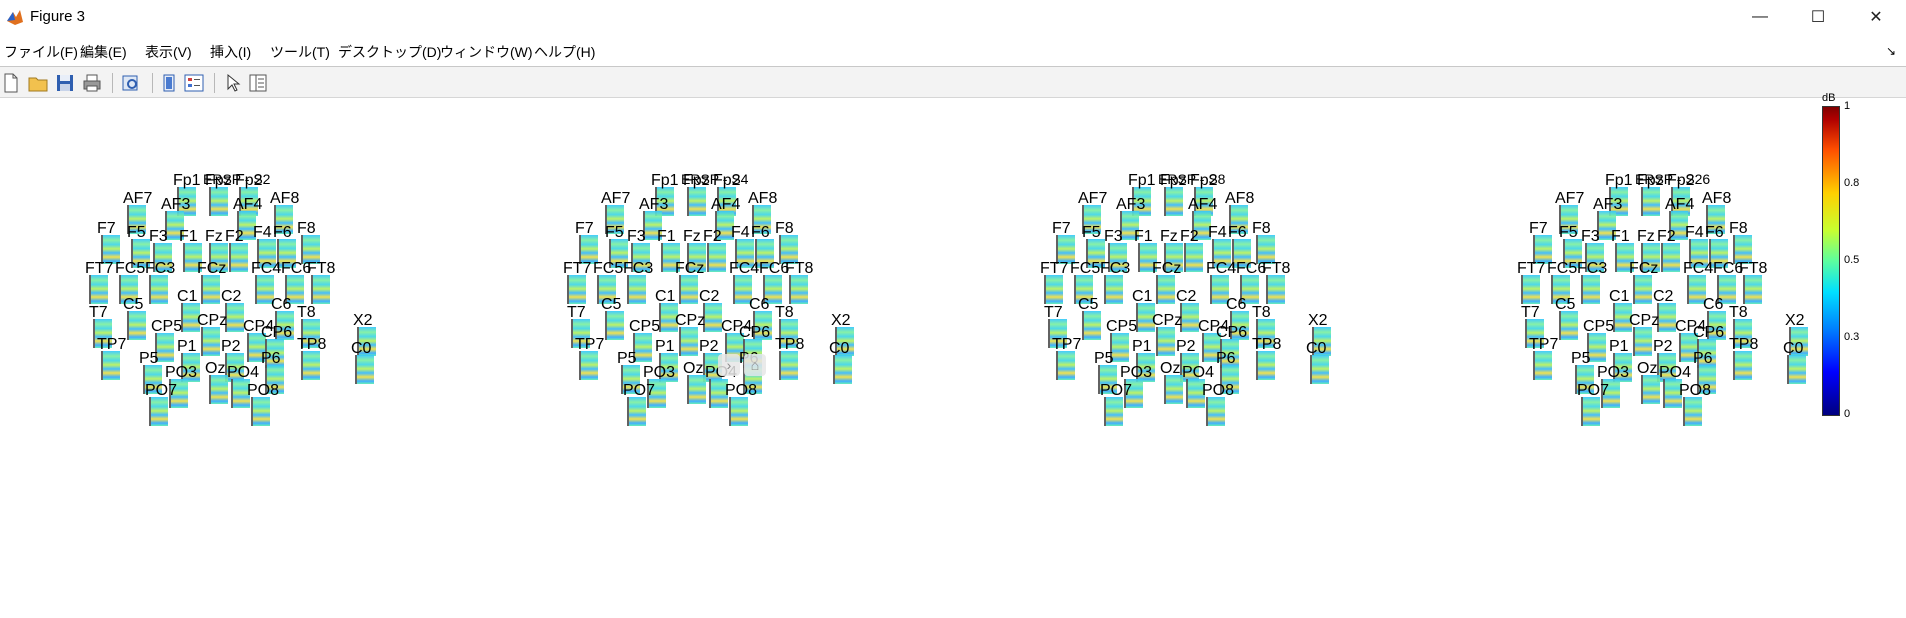 This screenshot has height=618, width=1906. Describe the element at coordinates (1599, 326) in the screenshot. I see `channel-label: CP5` at that location.